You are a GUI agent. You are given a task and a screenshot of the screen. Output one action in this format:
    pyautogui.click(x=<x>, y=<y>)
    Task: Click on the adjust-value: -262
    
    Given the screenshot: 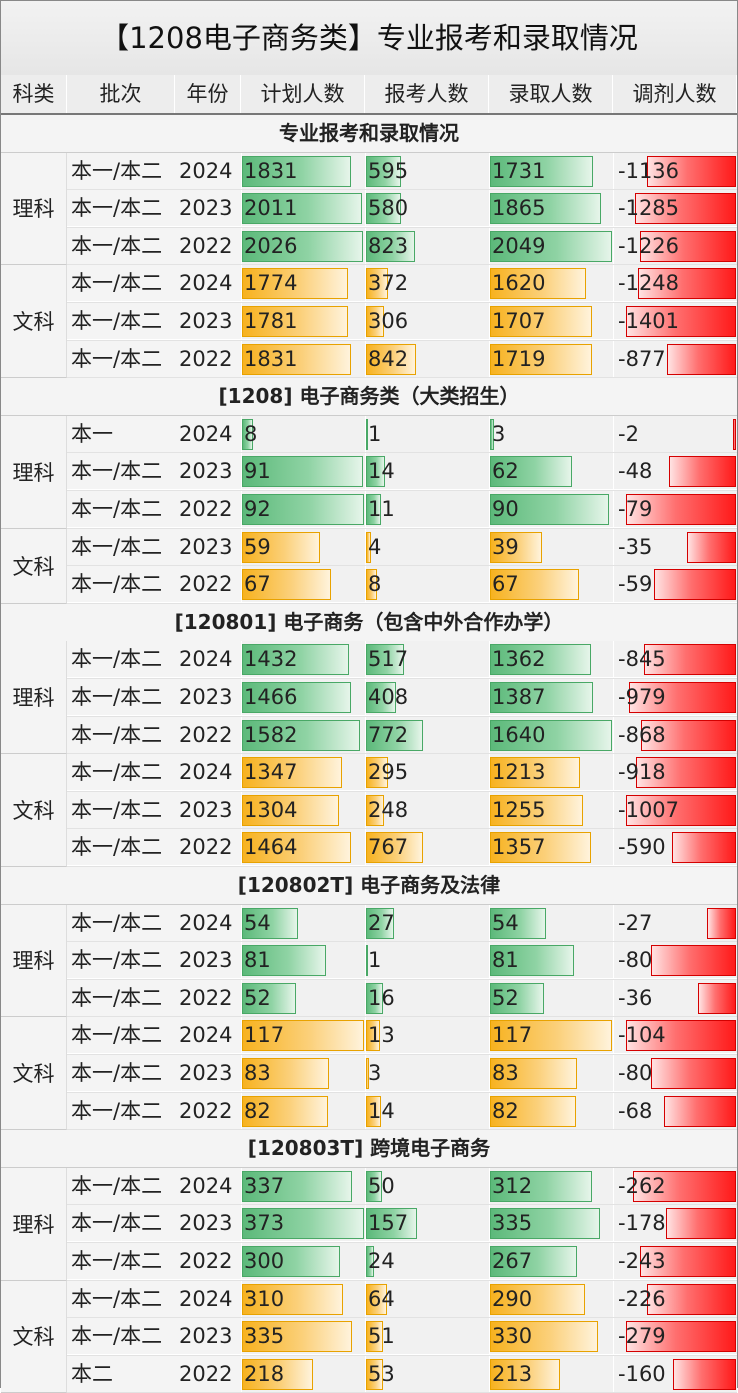 What is the action you would take?
    pyautogui.click(x=642, y=1185)
    